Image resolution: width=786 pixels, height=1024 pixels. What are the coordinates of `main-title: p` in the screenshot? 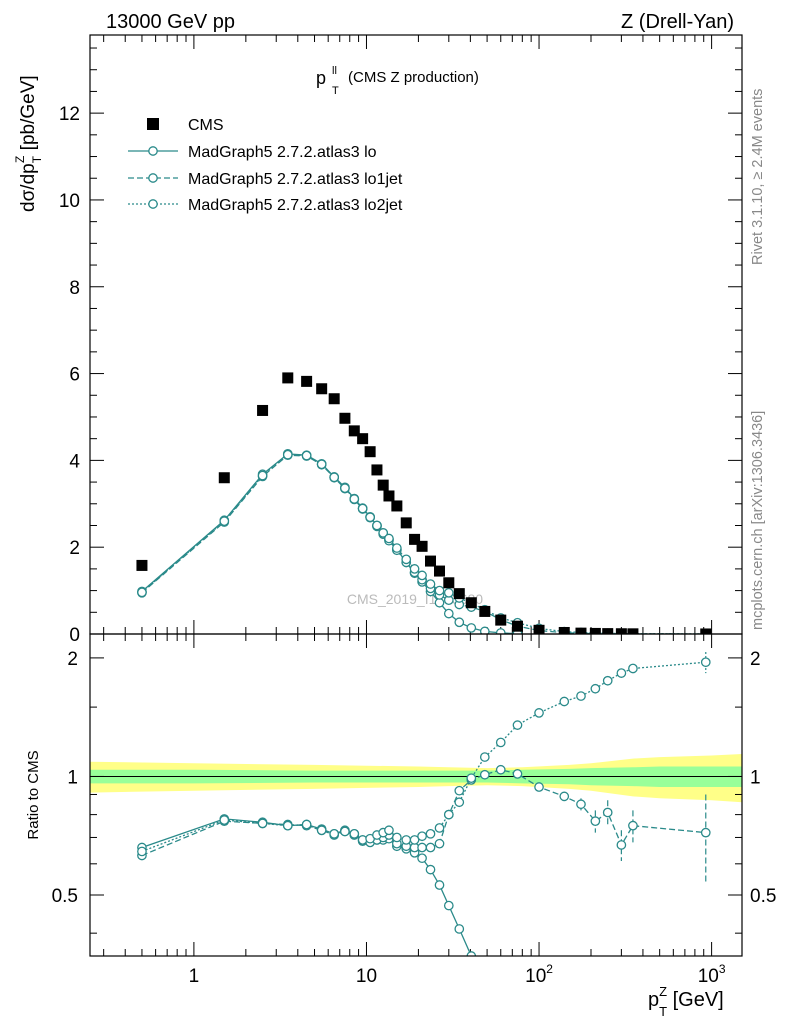 It's located at (321, 78).